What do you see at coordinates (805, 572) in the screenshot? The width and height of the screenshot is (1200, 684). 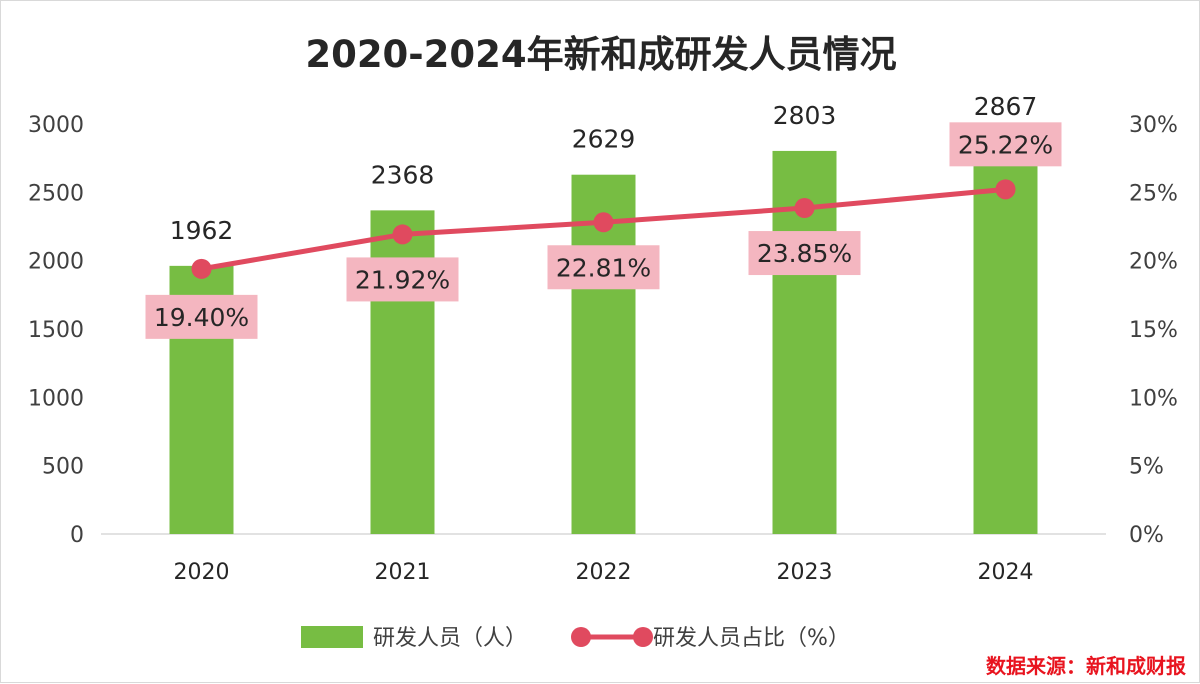 I see `x-tick-label: 2023` at bounding box center [805, 572].